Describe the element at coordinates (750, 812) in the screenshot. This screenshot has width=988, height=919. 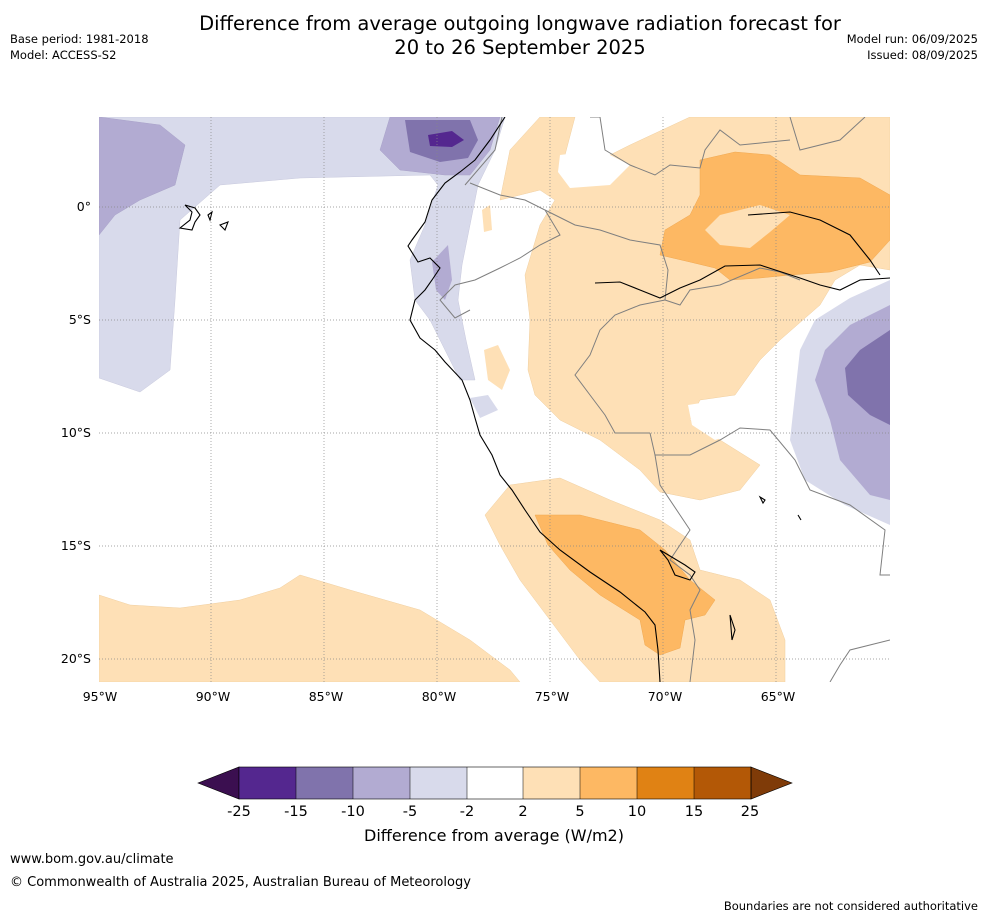
I see `cb-tick-9: 25` at that location.